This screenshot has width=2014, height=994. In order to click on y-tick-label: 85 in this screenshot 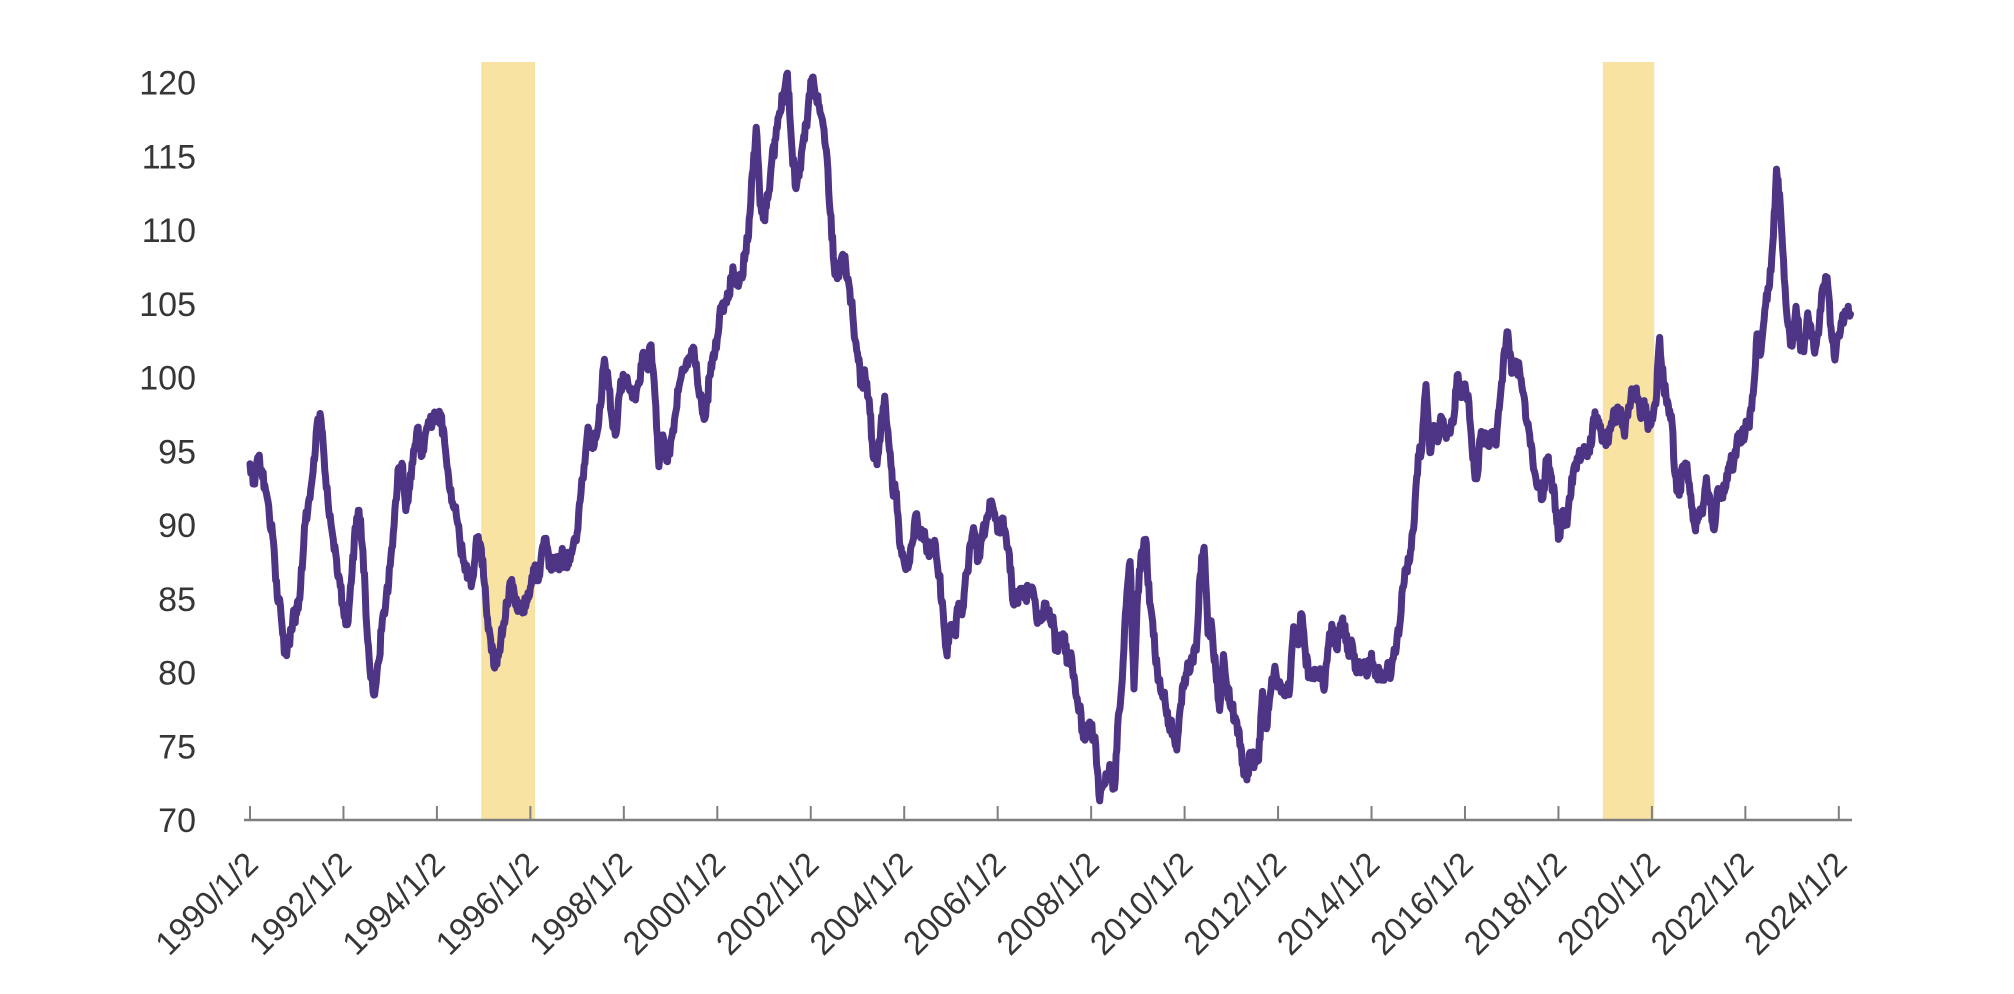, I will do `click(177, 600)`.